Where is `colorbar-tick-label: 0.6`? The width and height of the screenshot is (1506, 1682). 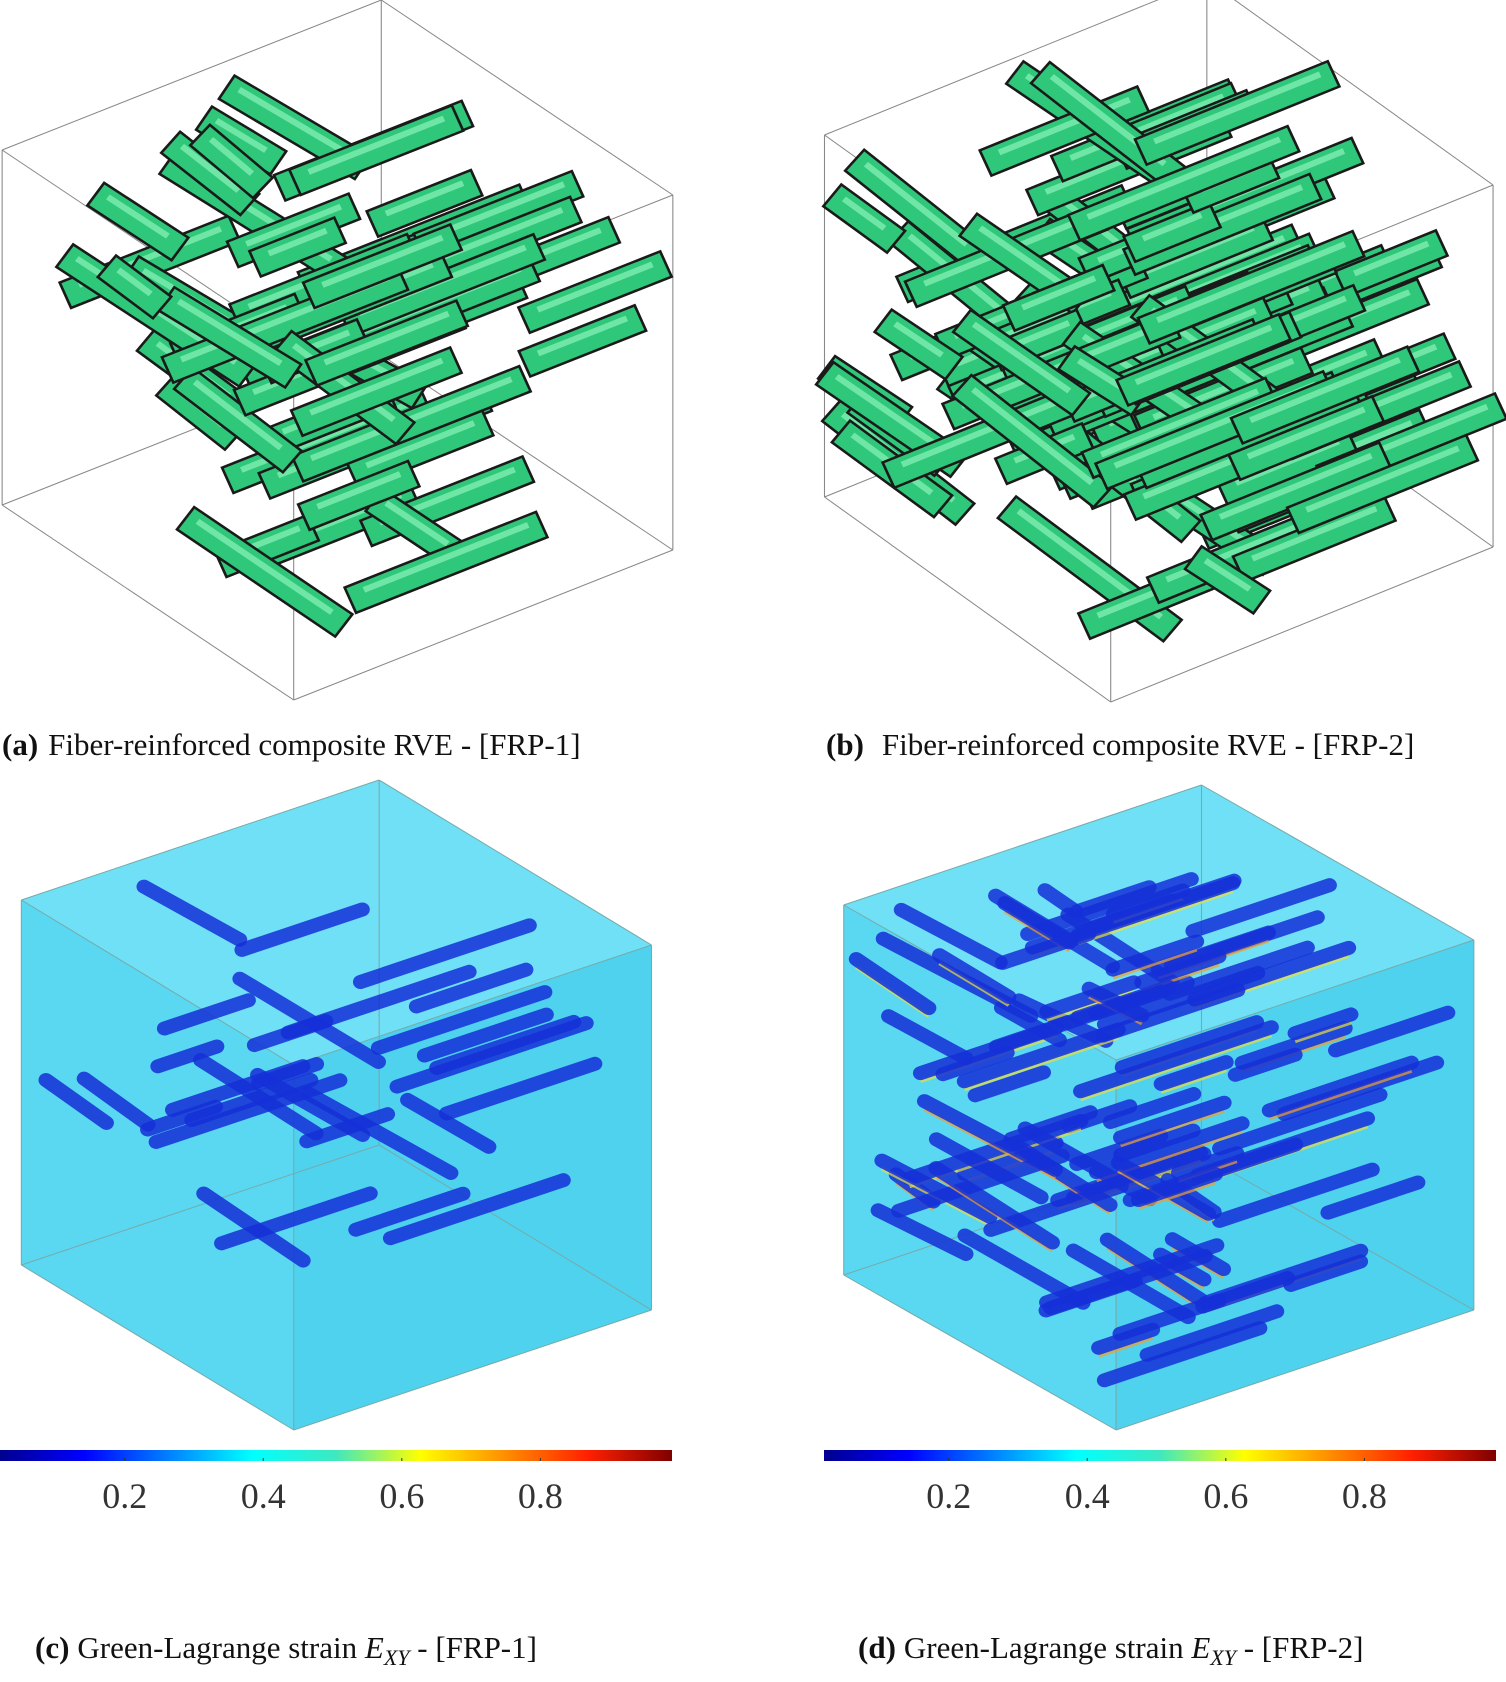 colorbar-tick-label: 0.6 is located at coordinates (401, 1496).